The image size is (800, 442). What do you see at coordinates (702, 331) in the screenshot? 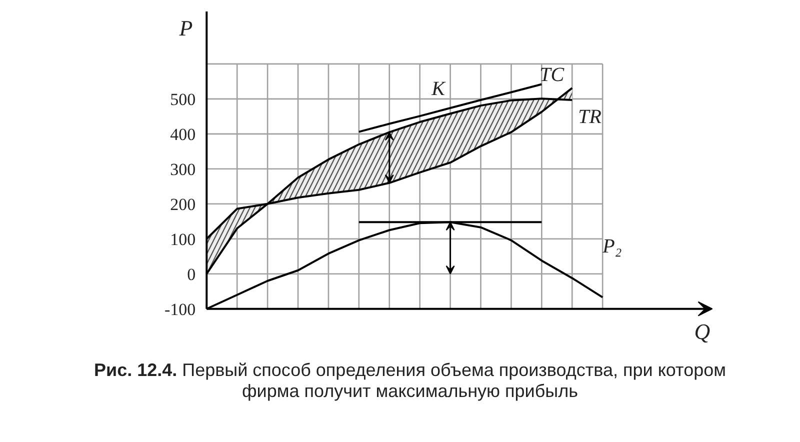
I see `x-axis-title: Q` at bounding box center [702, 331].